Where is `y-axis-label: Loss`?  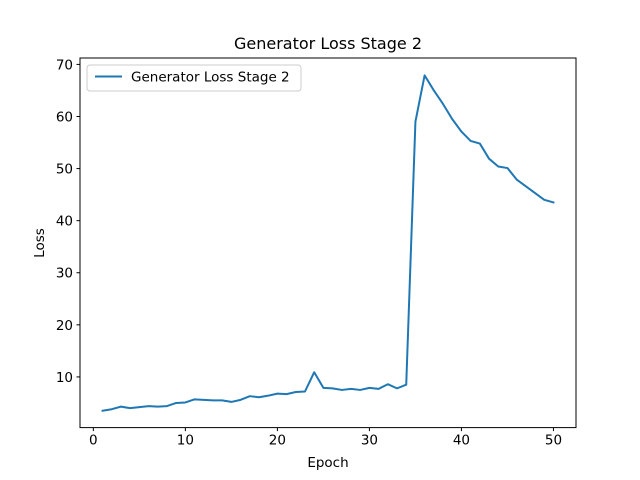 y-axis-label: Loss is located at coordinates (40, 243).